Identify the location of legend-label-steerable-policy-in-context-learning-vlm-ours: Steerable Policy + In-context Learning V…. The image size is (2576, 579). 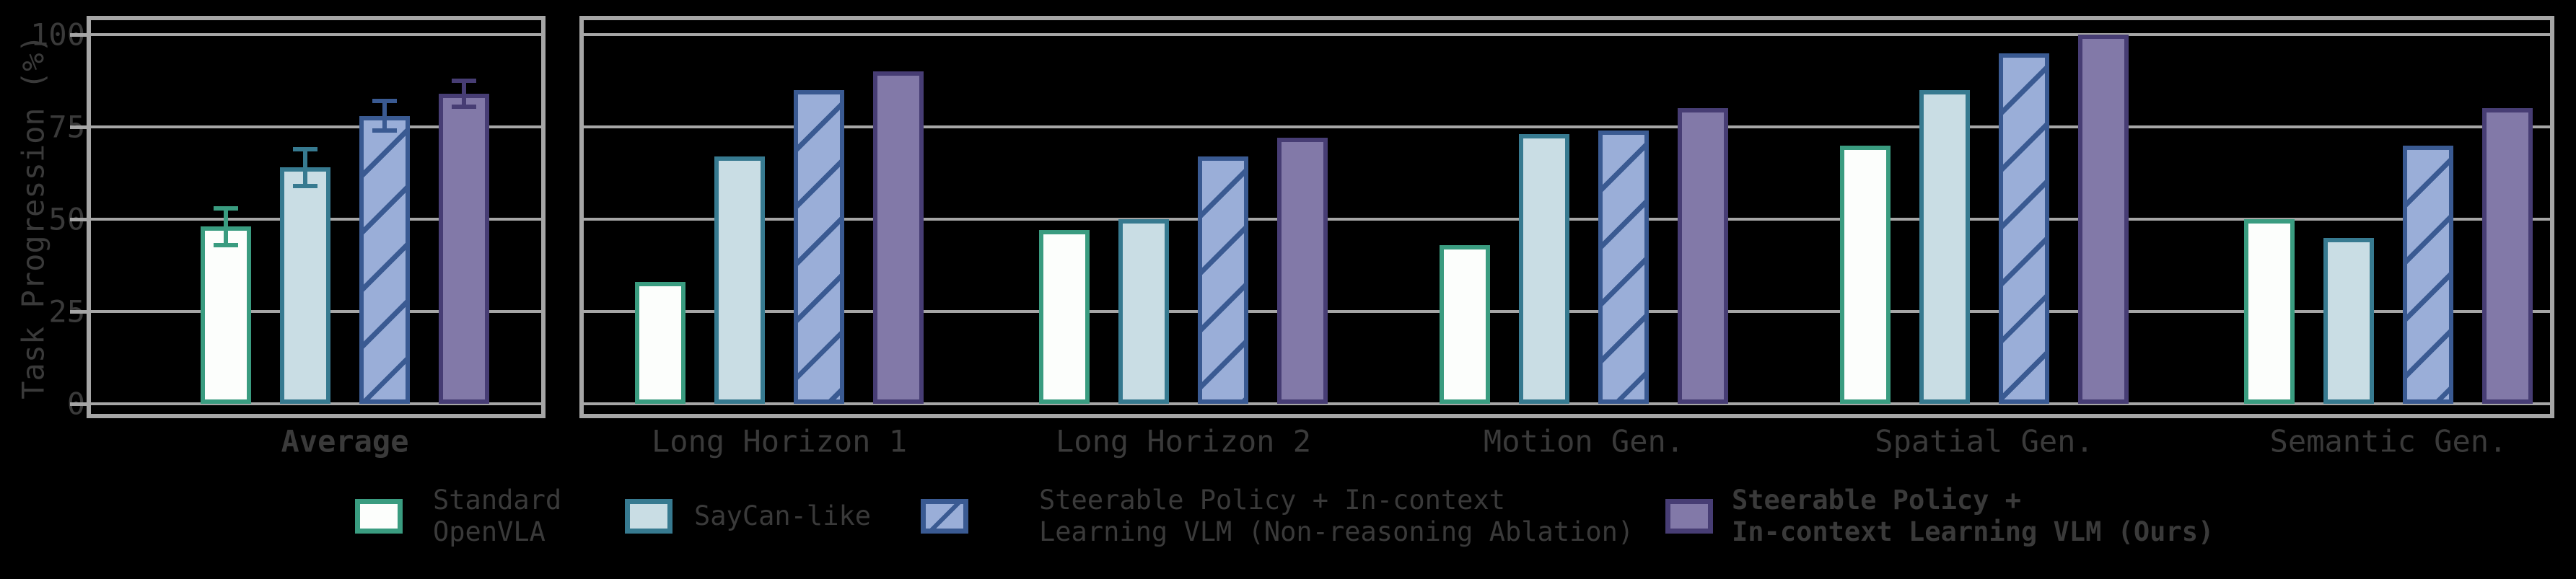
(1973, 516).